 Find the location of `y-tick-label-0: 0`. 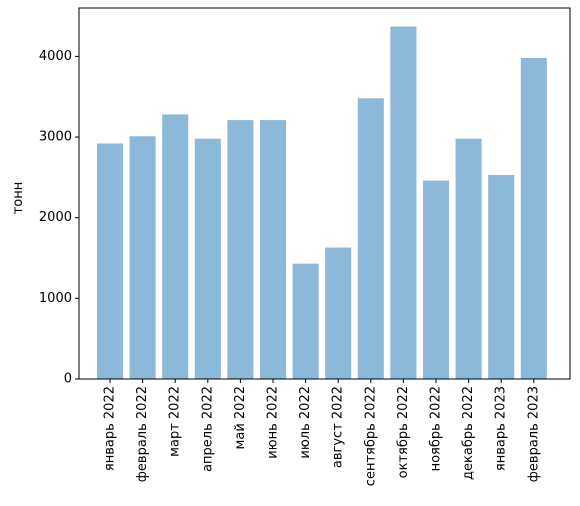

y-tick-label-0: 0 is located at coordinates (68, 379).